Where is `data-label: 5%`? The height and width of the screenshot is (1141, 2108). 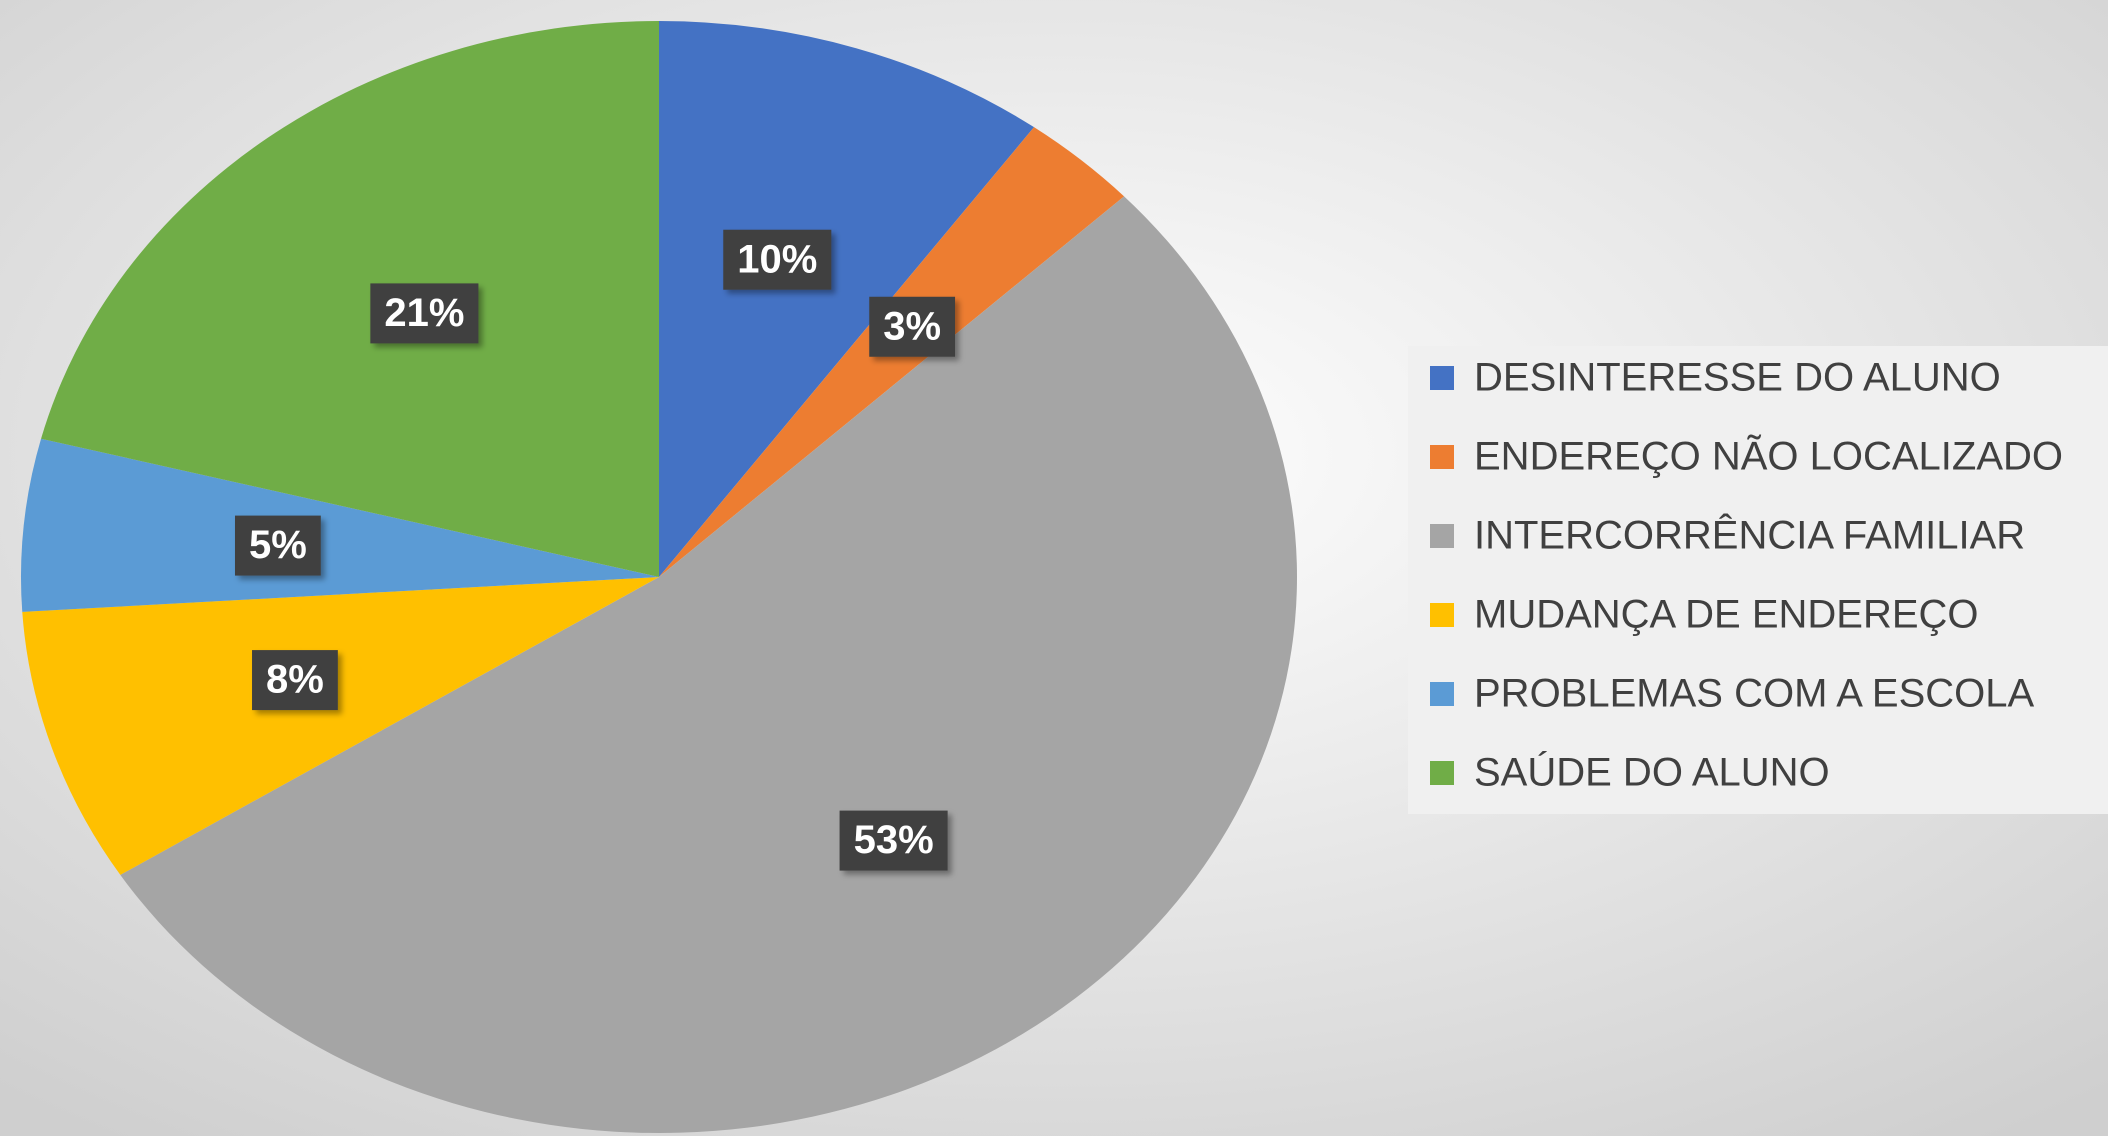
data-label: 5% is located at coordinates (277, 545).